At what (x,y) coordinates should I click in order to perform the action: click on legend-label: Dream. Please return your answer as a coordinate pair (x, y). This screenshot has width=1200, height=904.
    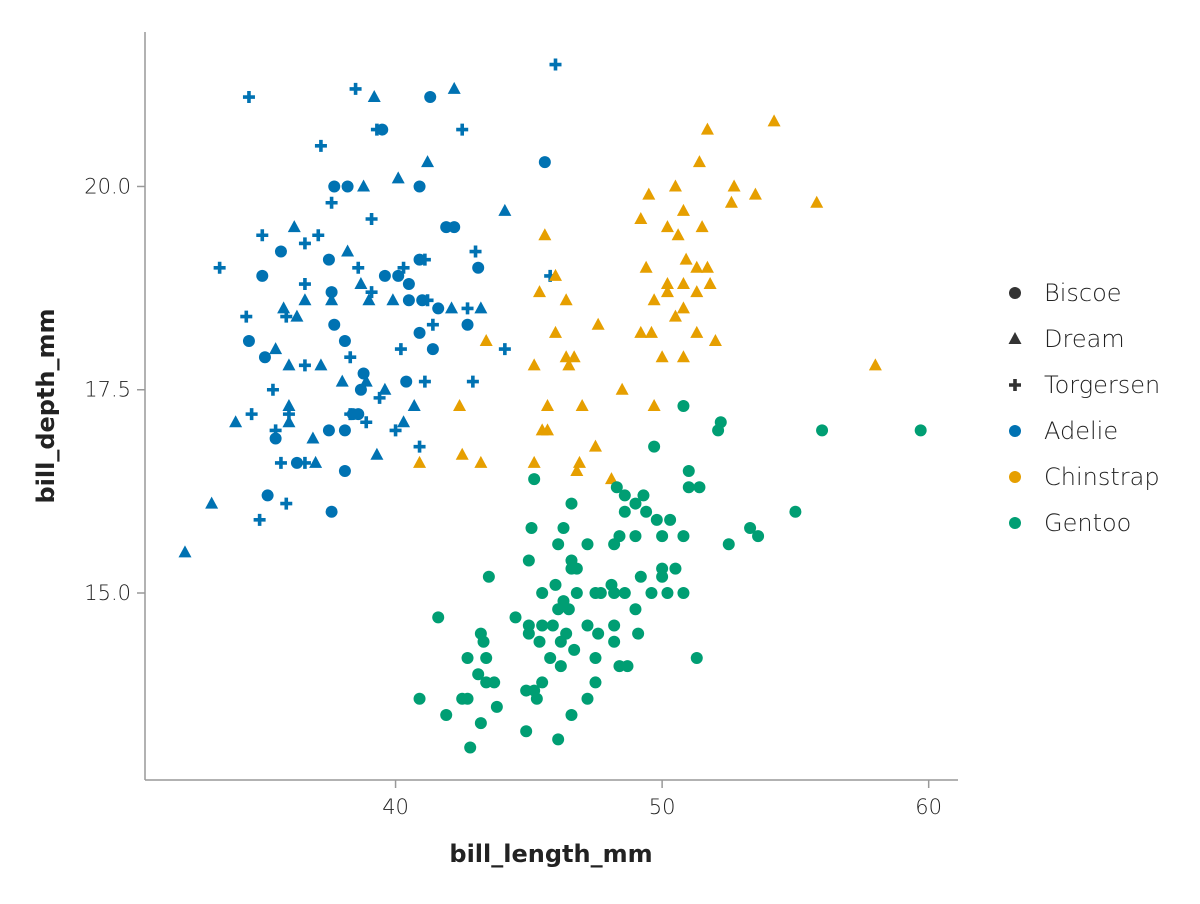
    Looking at the image, I should click on (1084, 339).